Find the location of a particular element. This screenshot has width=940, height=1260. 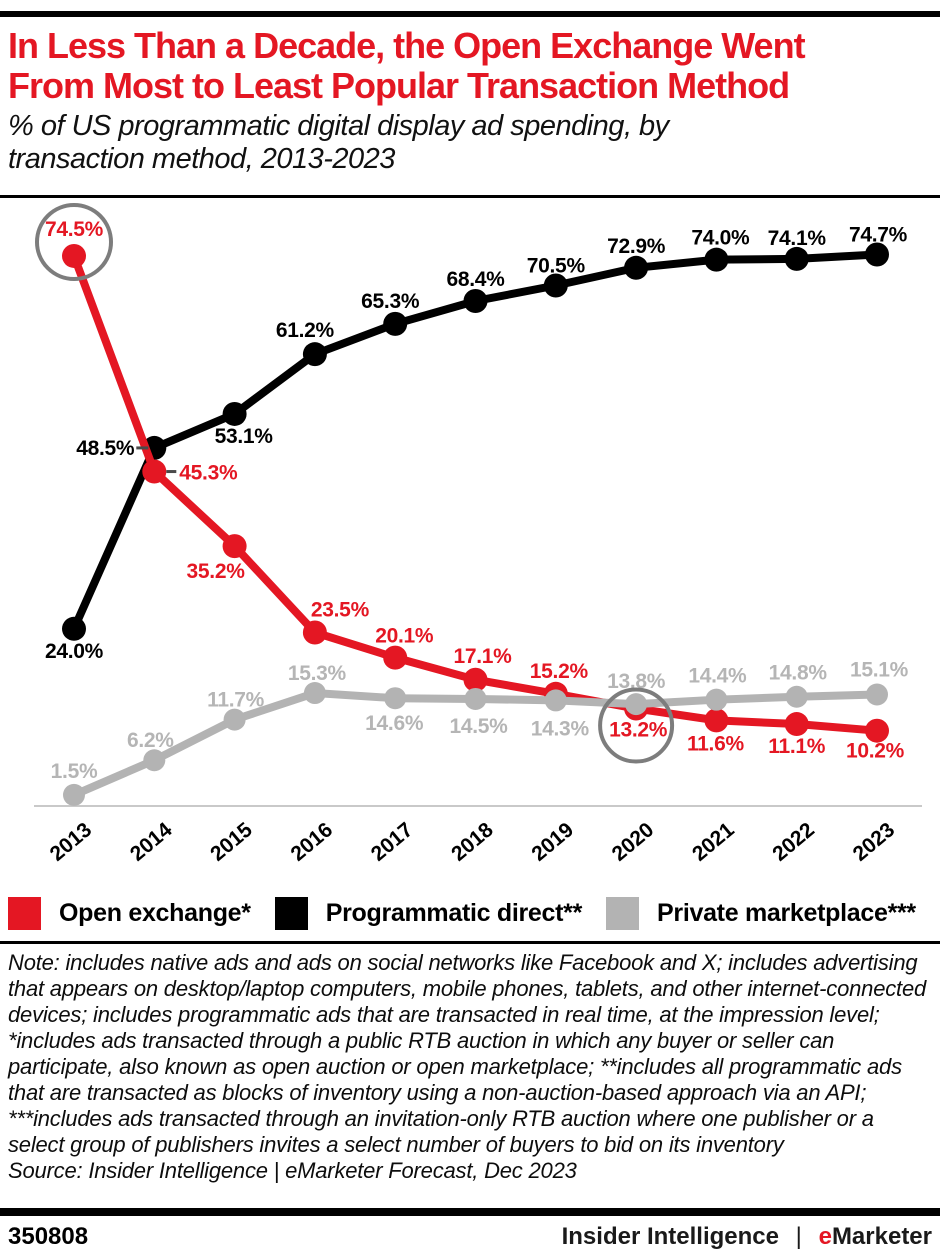

brand-emarketer: eMarketer is located at coordinates (875, 1236).